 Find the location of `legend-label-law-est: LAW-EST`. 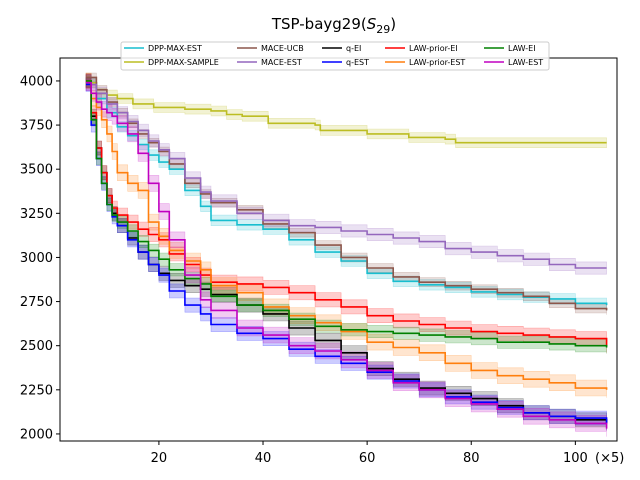

legend-label-law-est: LAW-EST is located at coordinates (525, 62).